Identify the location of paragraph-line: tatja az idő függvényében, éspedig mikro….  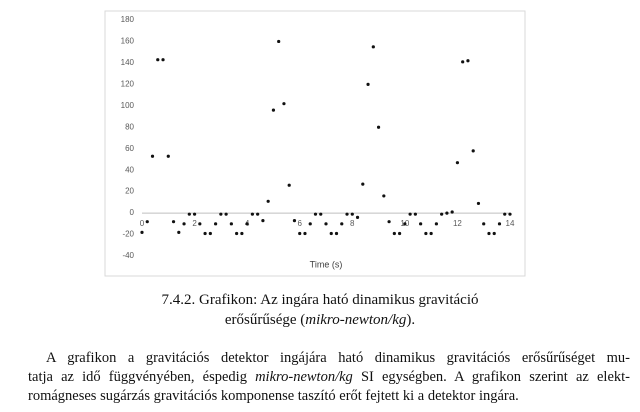
(329, 377).